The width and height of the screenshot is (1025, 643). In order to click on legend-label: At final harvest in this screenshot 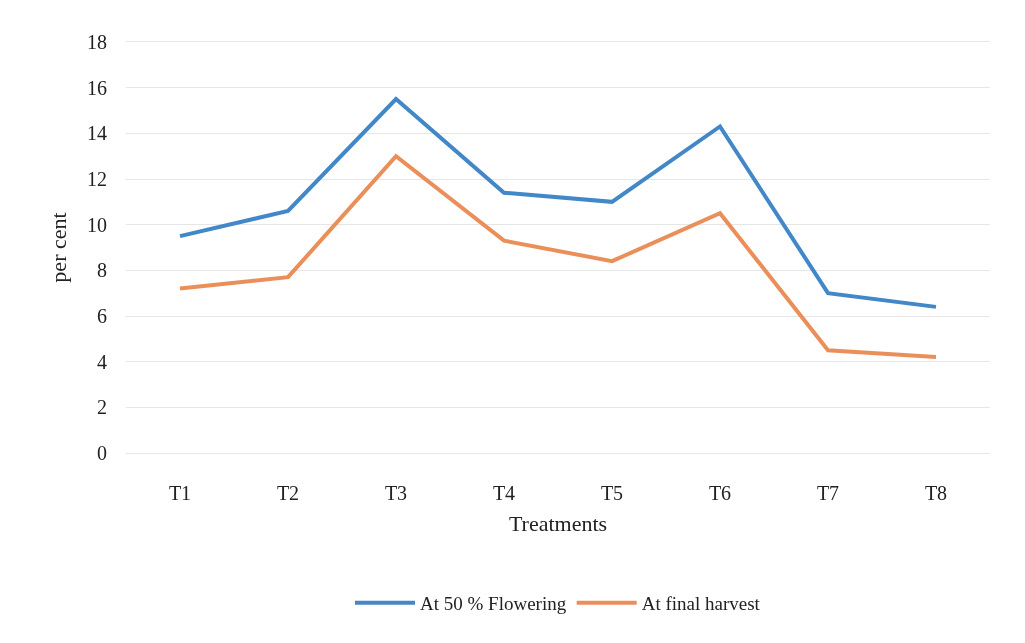, I will do `click(701, 604)`.